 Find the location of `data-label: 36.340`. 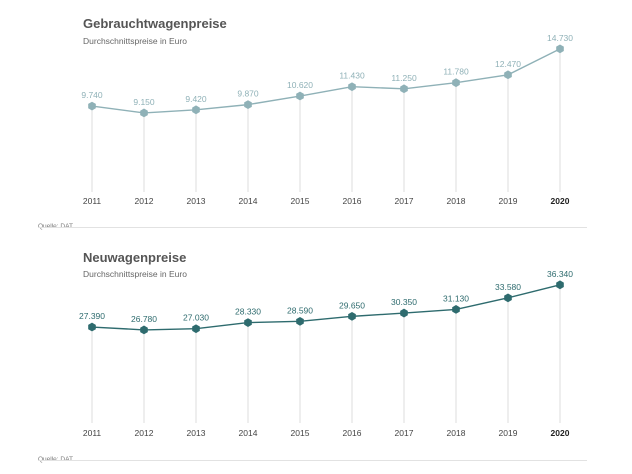

data-label: 36.340 is located at coordinates (560, 274).